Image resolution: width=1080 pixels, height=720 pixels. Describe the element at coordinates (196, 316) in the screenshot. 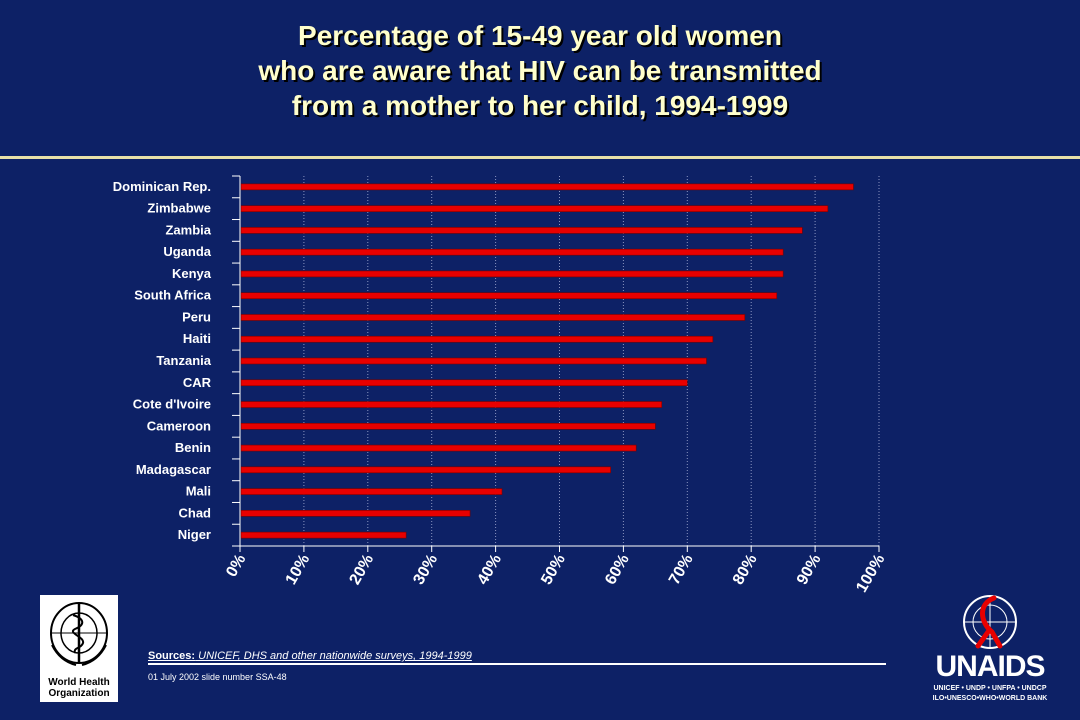

I see `category-label: Peru` at that location.